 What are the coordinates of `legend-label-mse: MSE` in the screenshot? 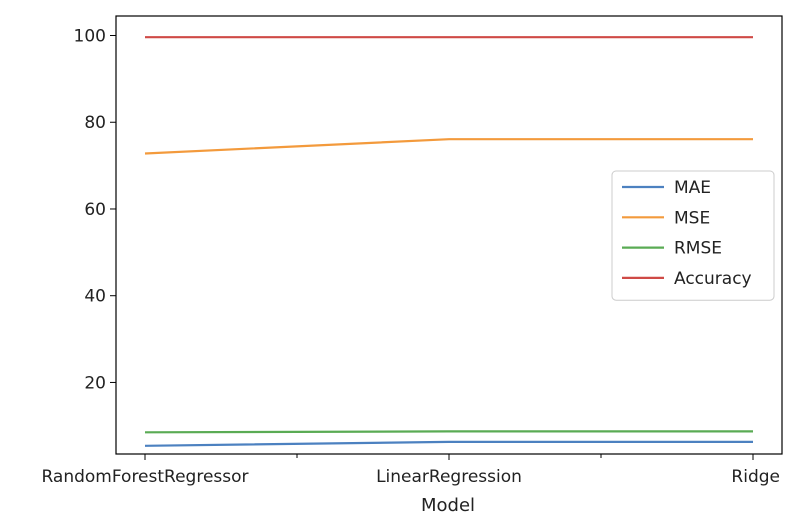 It's located at (692, 218).